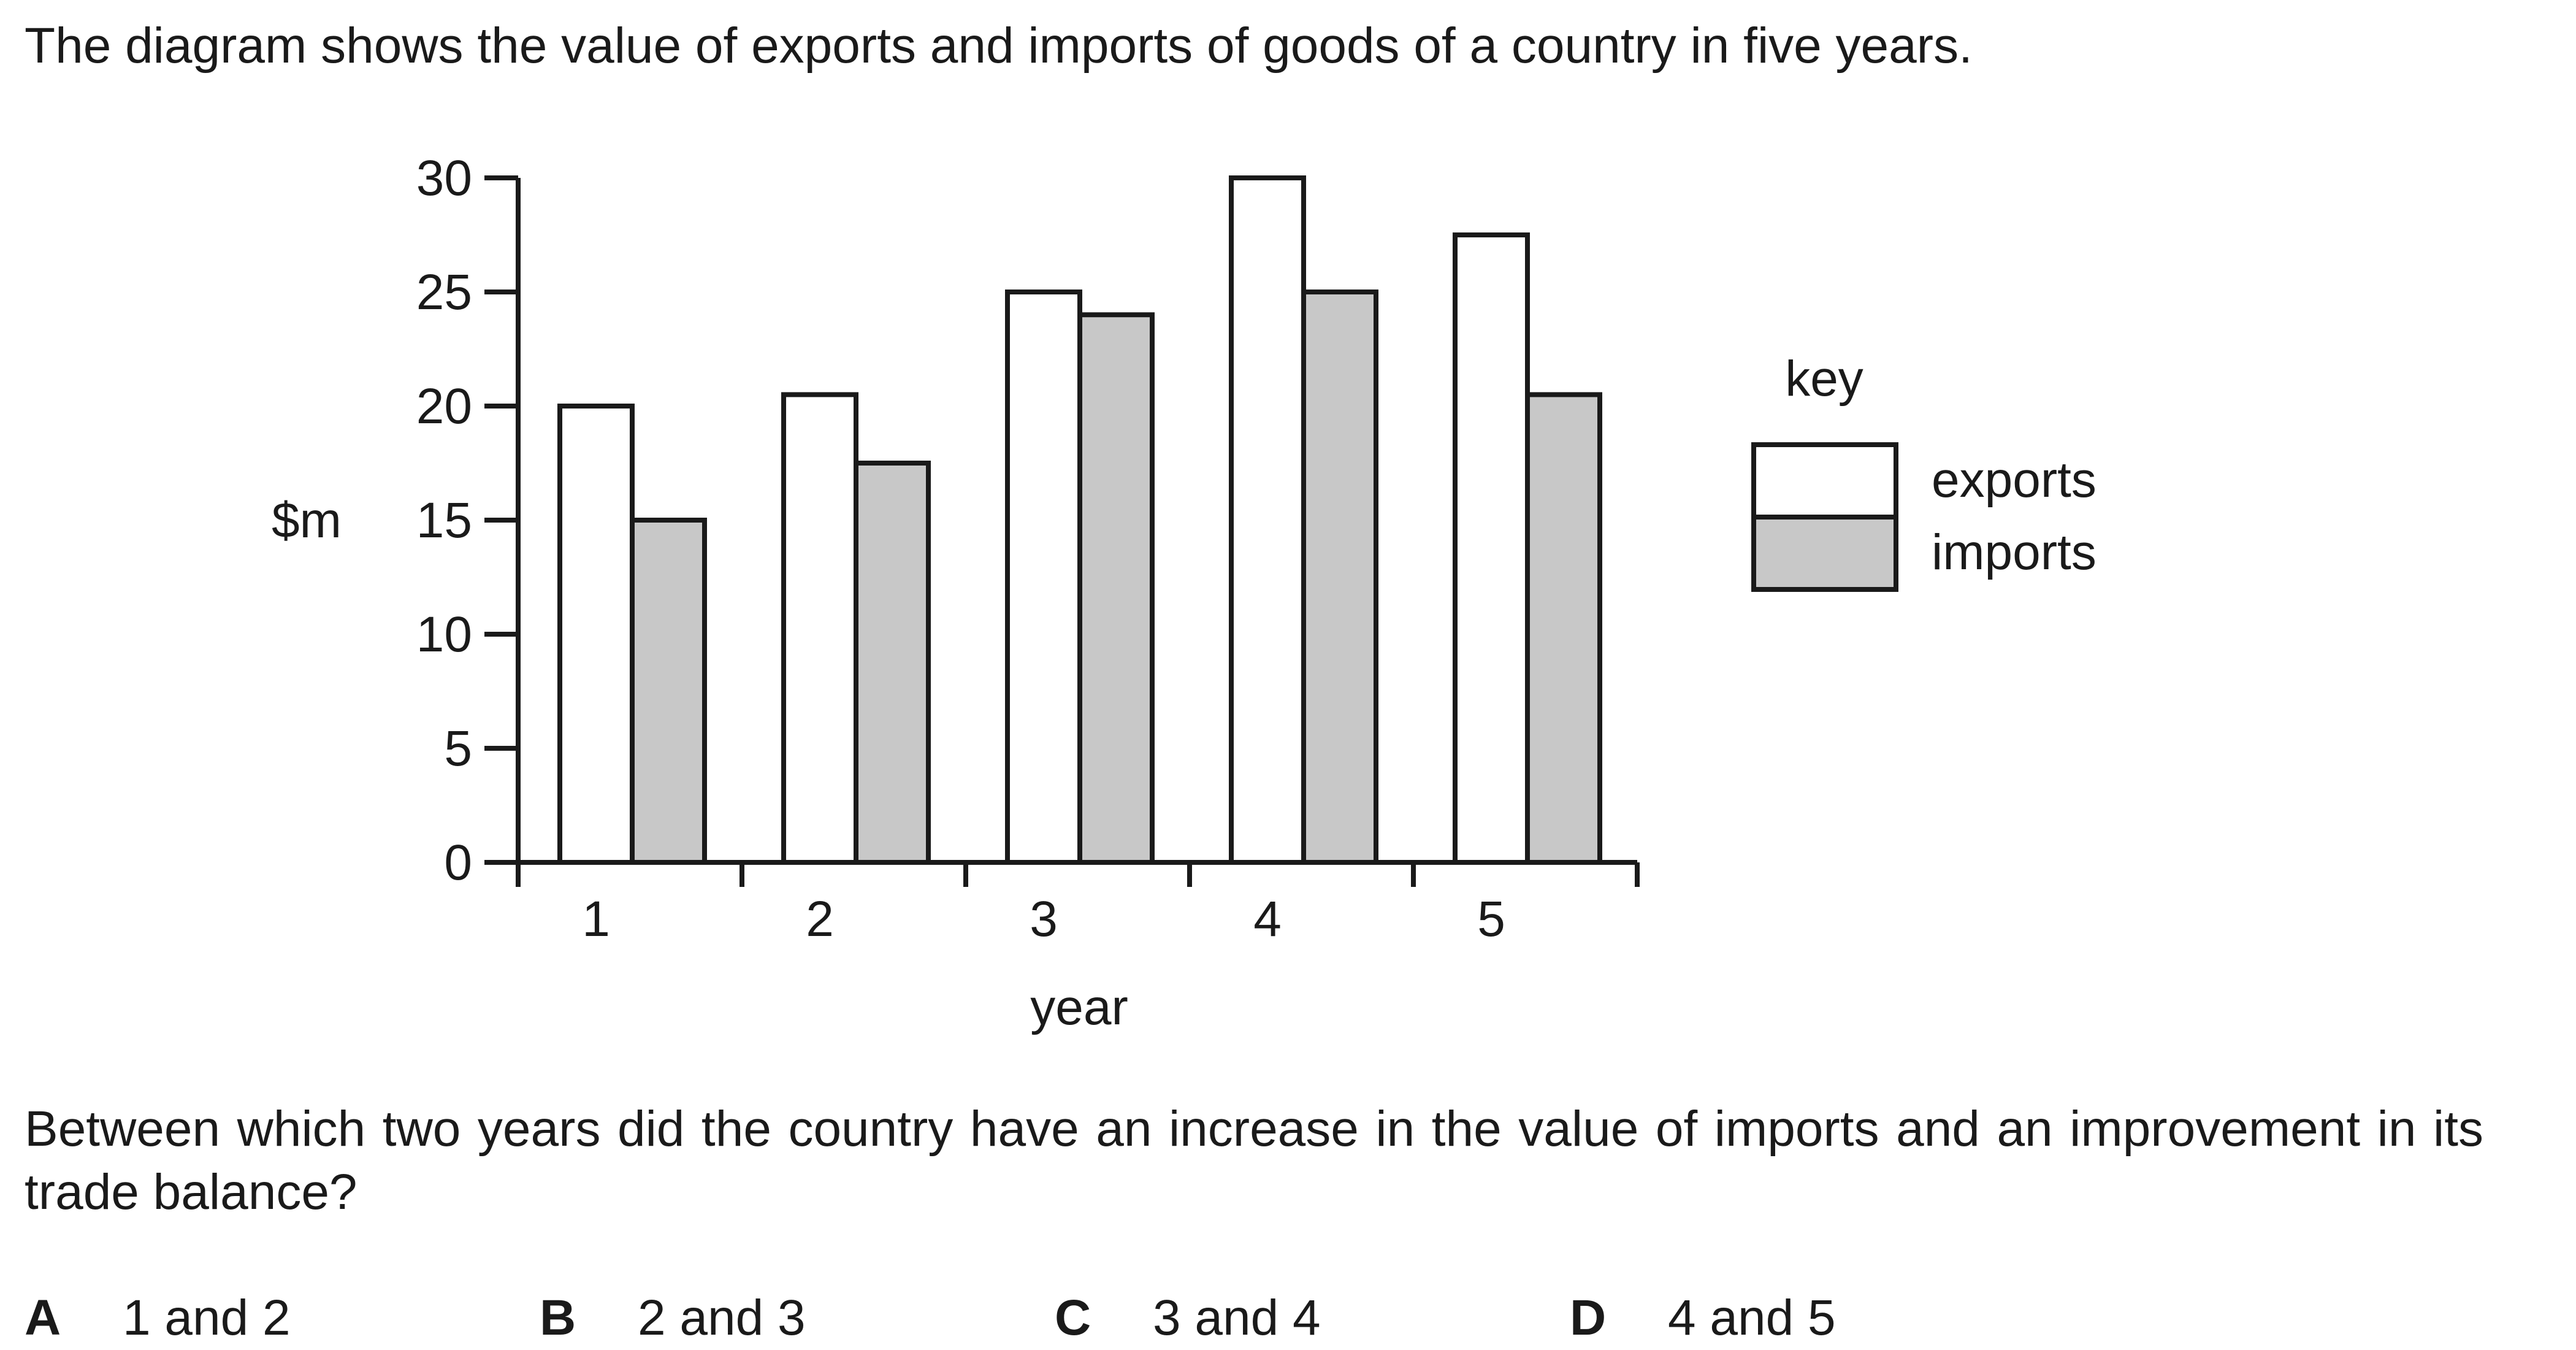 Image resolution: width=2576 pixels, height=1350 pixels. What do you see at coordinates (1237, 1318) in the screenshot?
I see `option-text: 3 and 4` at bounding box center [1237, 1318].